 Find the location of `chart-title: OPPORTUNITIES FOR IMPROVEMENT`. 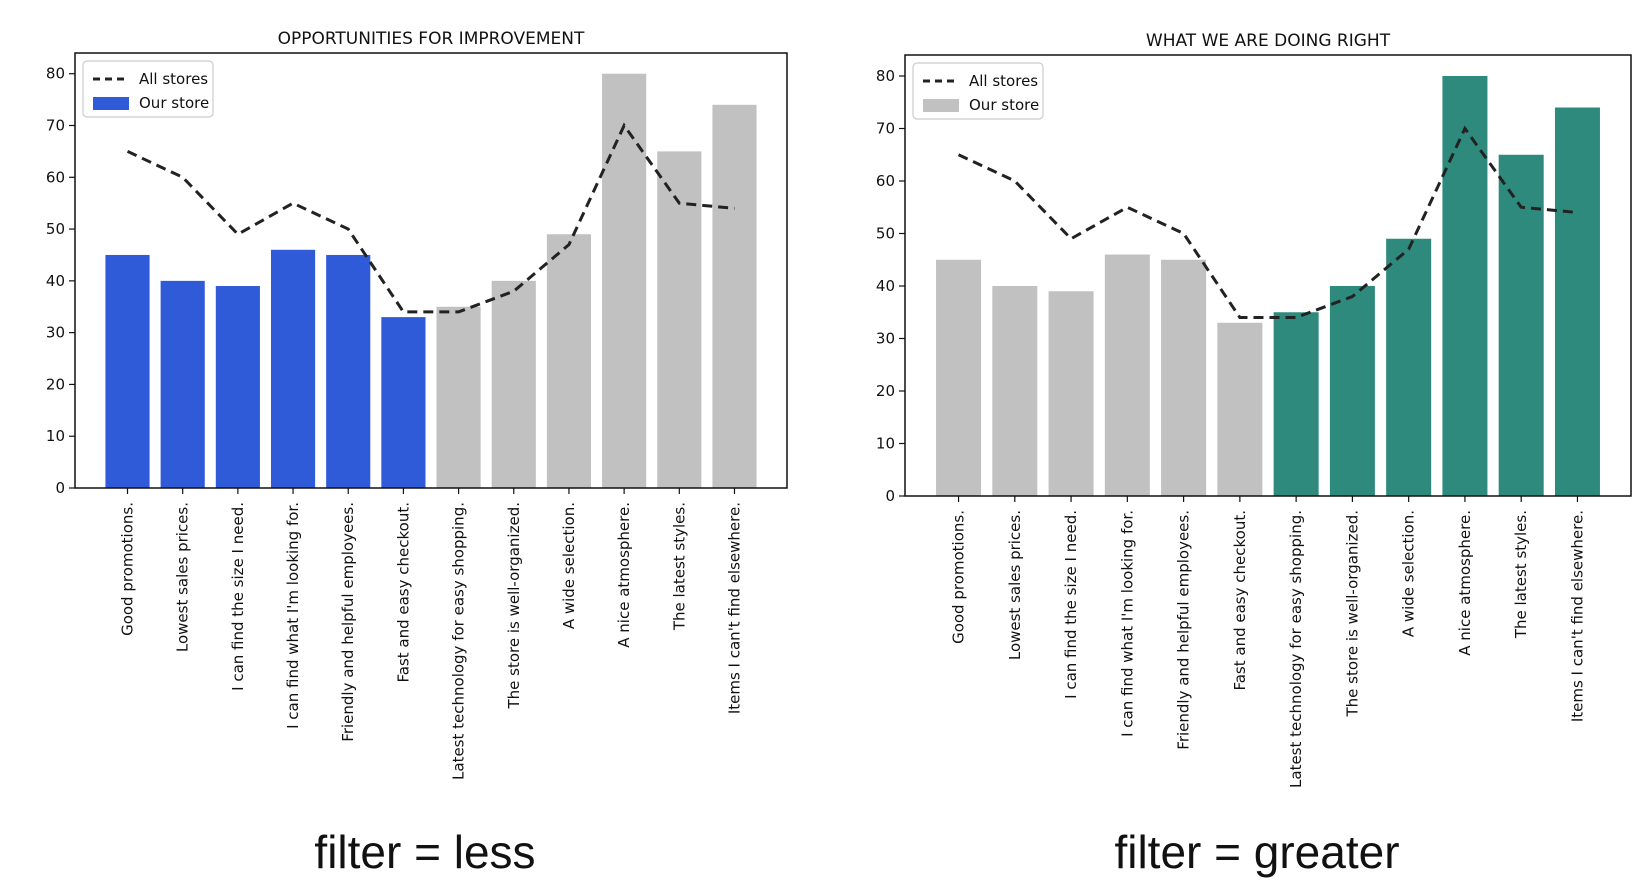

chart-title: OPPORTUNITIES FOR IMPROVEMENT is located at coordinates (431, 39).